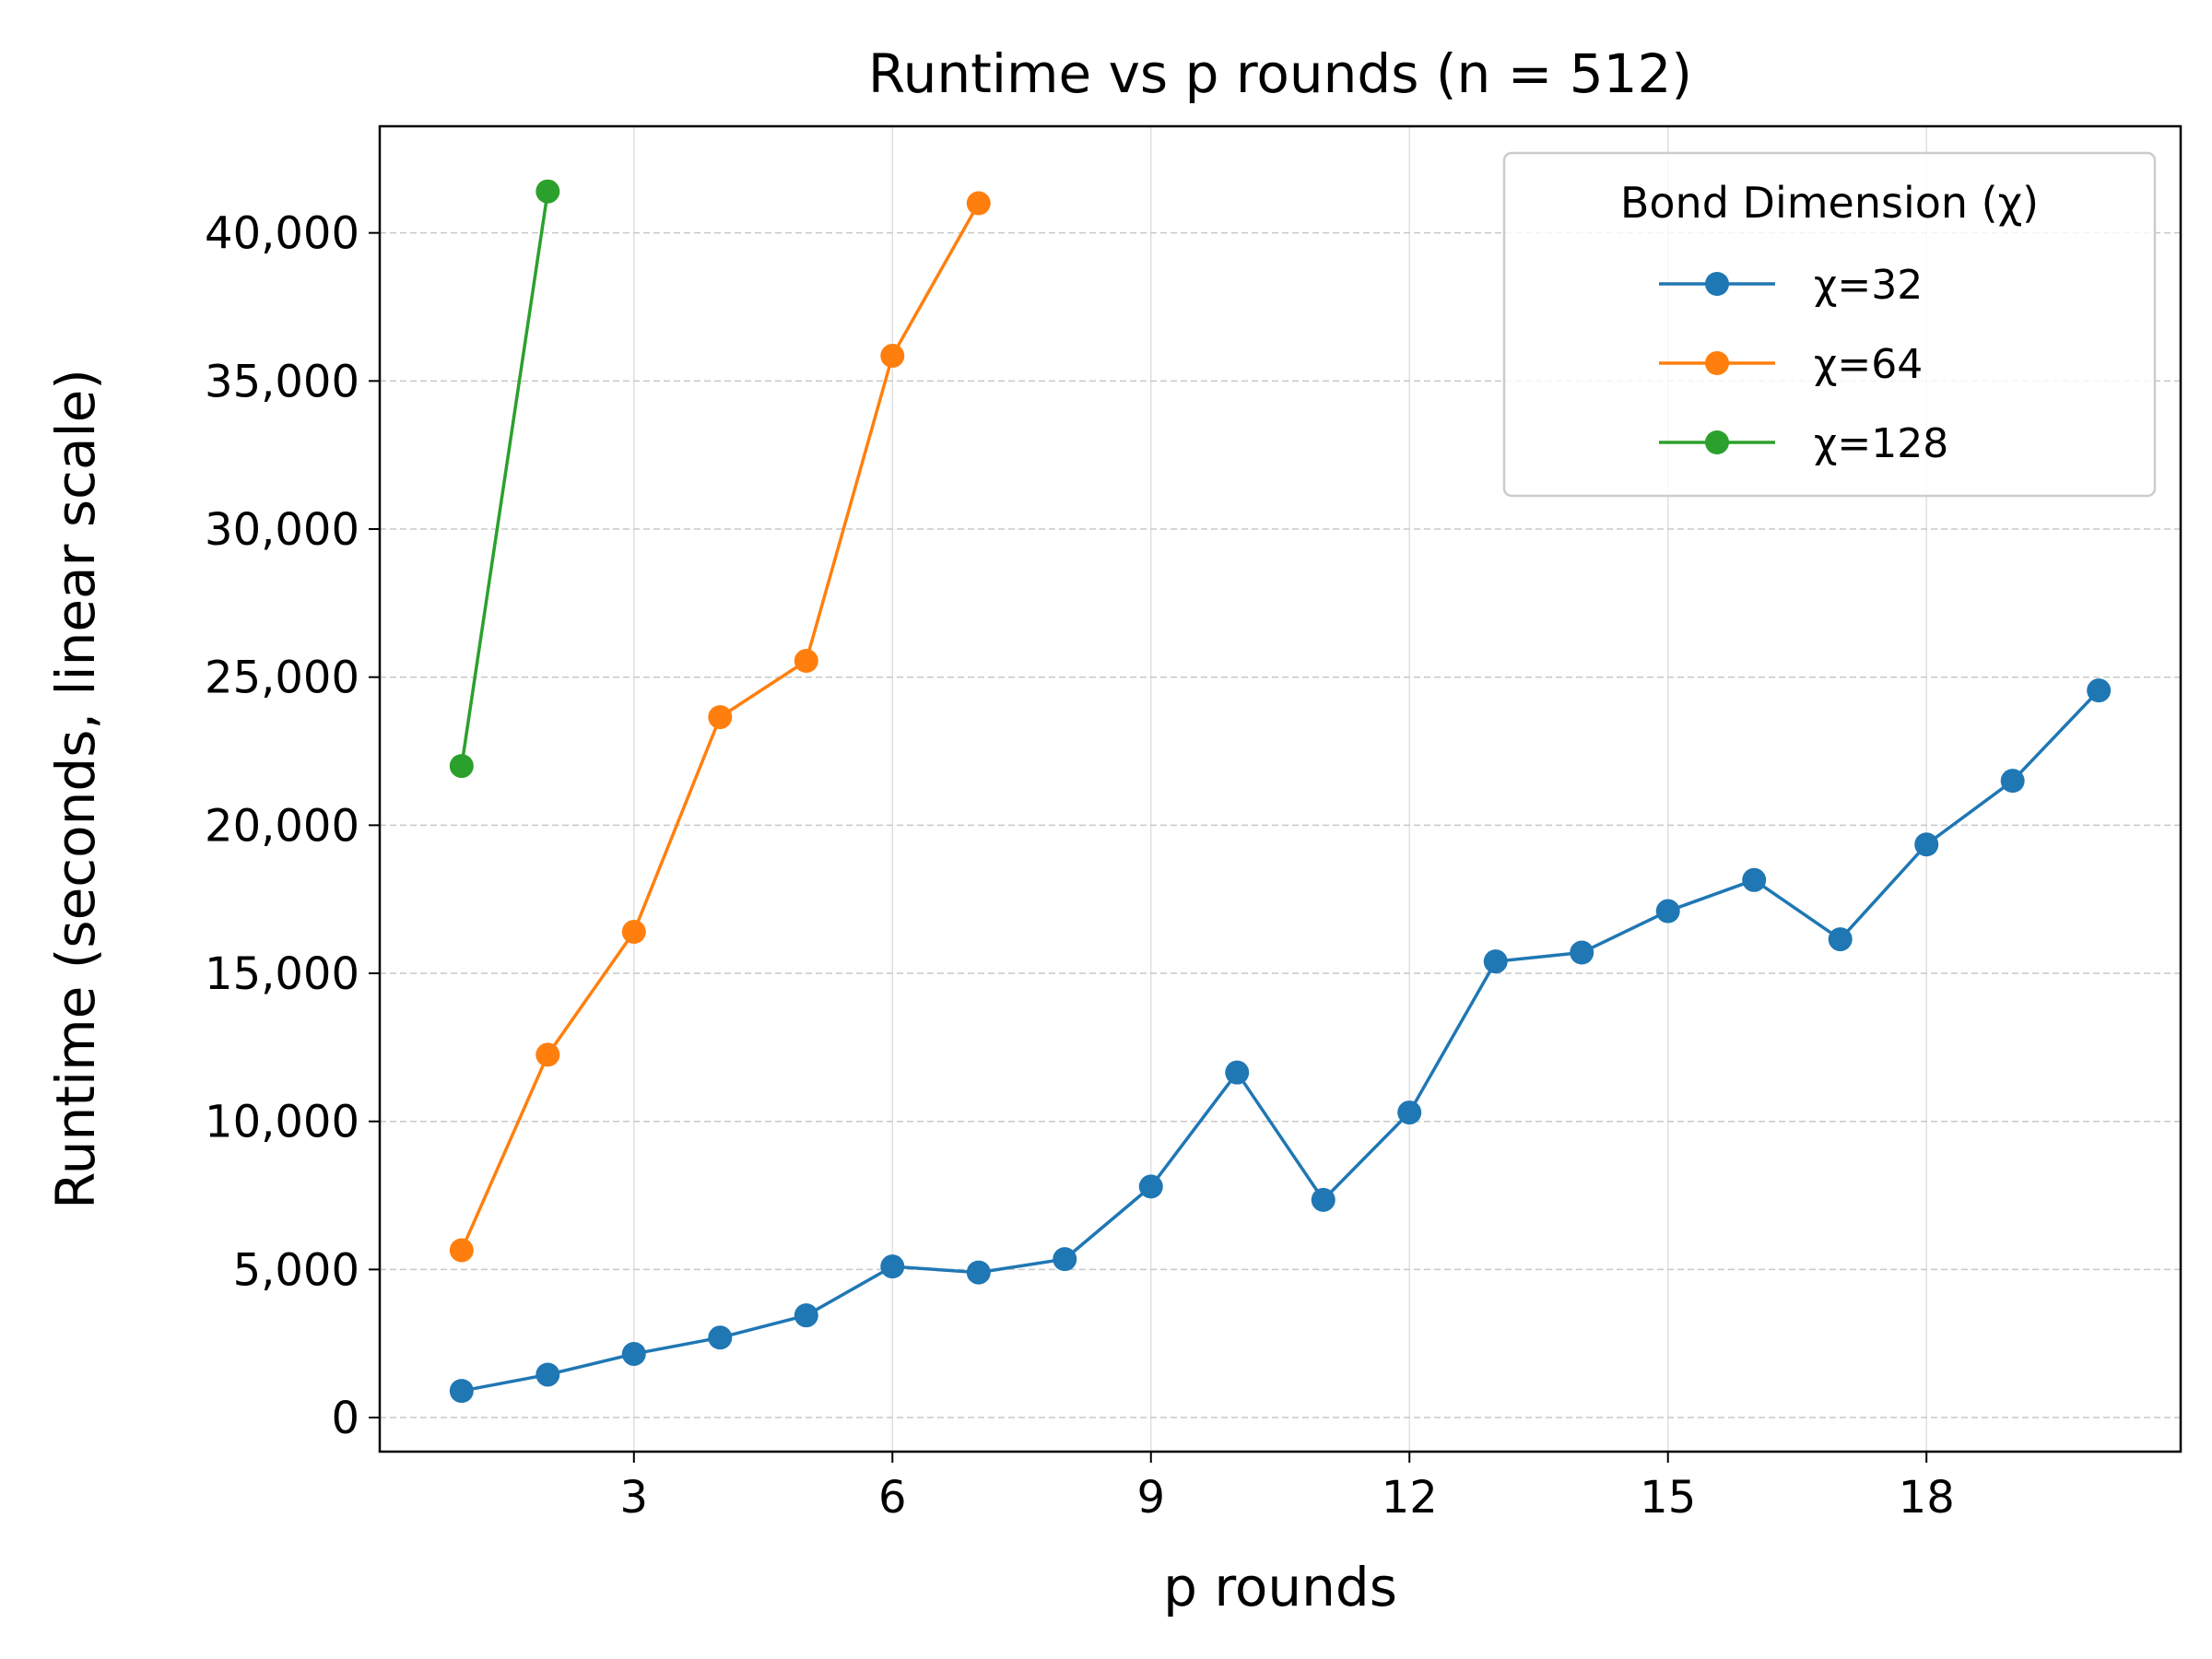 The width and height of the screenshot is (2212, 1659). I want to click on y-tick-label: 15,000, so click(282, 974).